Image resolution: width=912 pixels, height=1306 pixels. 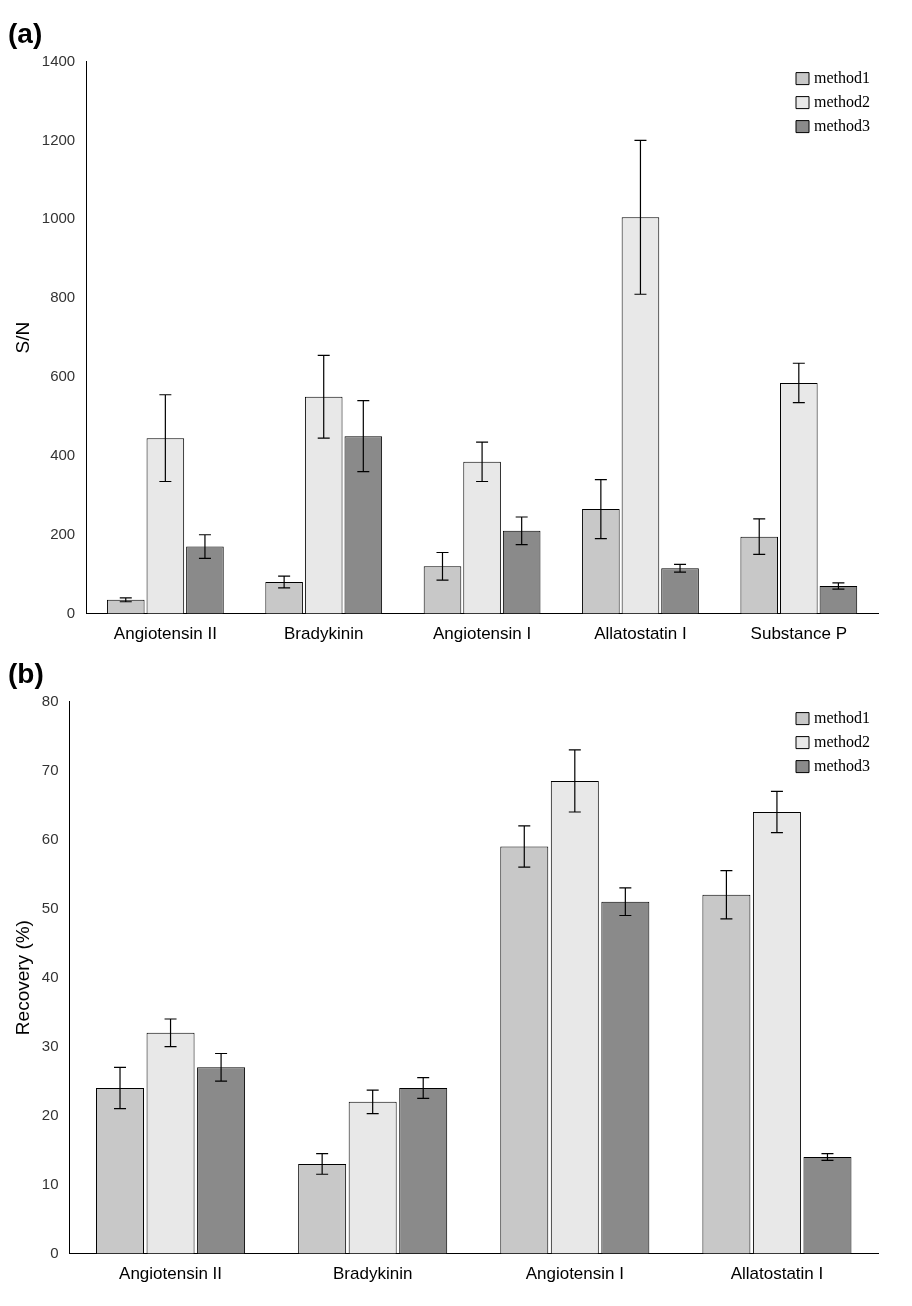 What do you see at coordinates (22, 337) in the screenshot?
I see `y-axis-title: S/N` at bounding box center [22, 337].